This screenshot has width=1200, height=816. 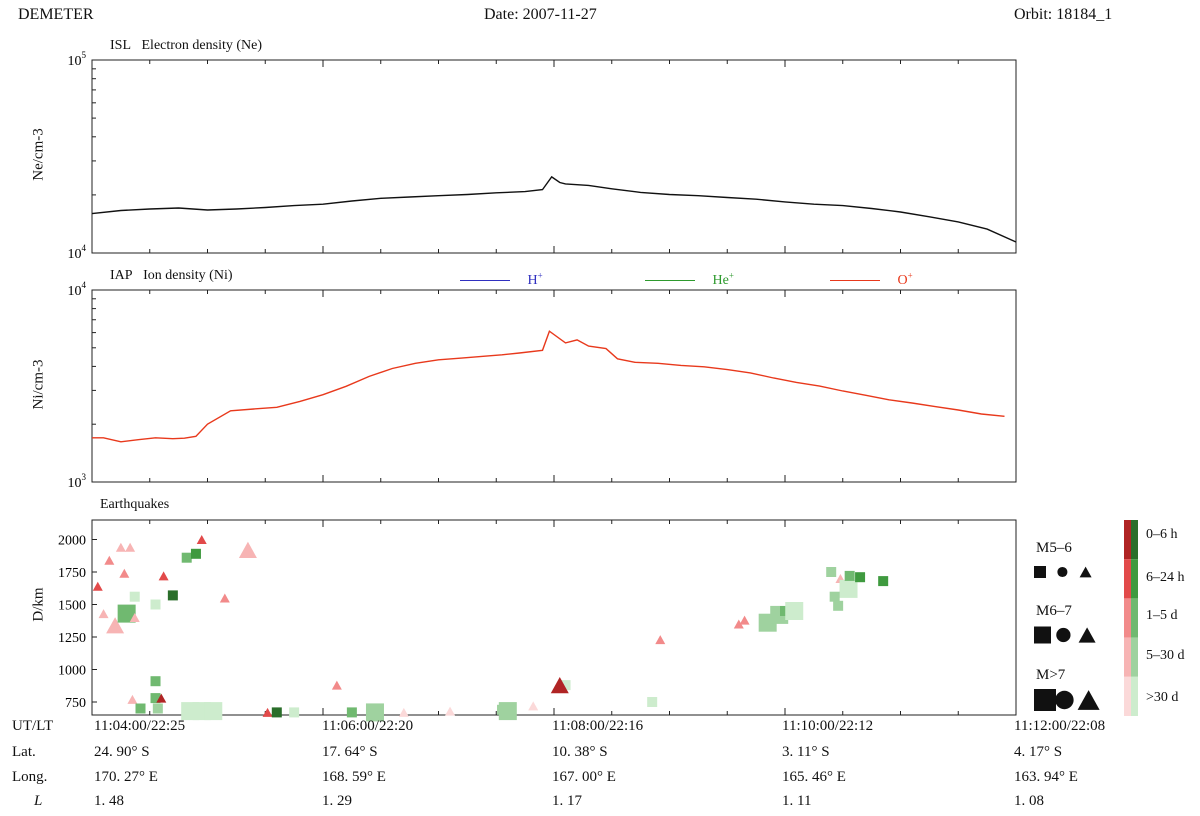 I want to click on lat-col-2: 10. 38° S, so click(x=580, y=752).